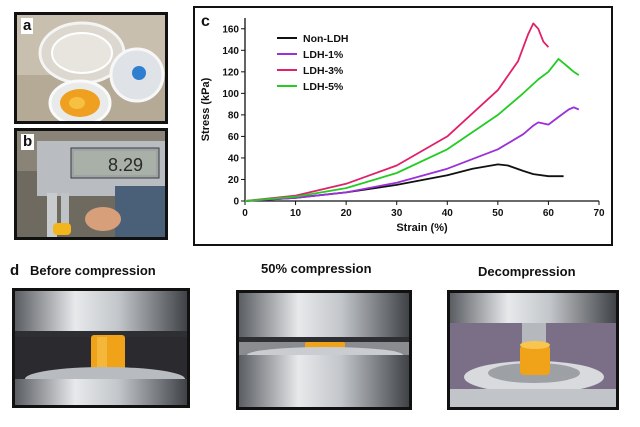 The width and height of the screenshot is (640, 427). What do you see at coordinates (125, 165) in the screenshot?
I see `caliper-readout: 8.29` at bounding box center [125, 165].